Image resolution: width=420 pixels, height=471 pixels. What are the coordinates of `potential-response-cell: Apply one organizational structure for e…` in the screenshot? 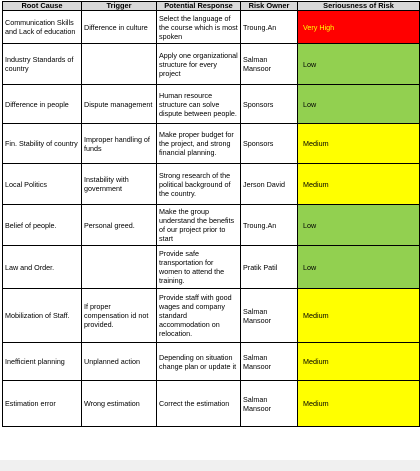 It's located at (198, 64).